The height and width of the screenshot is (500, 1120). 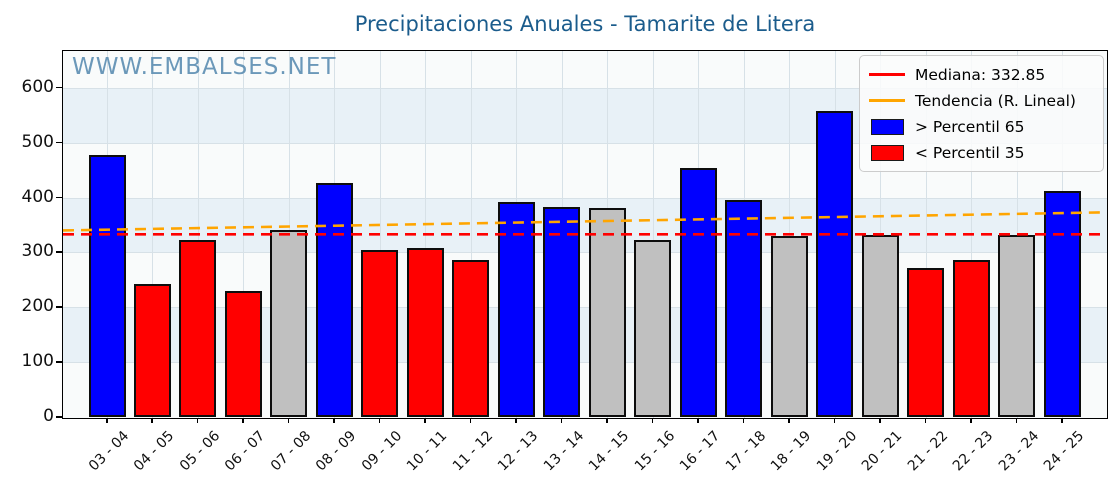 What do you see at coordinates (927, 451) in the screenshot?
I see `x-tick-label: 21 - 22` at bounding box center [927, 451].